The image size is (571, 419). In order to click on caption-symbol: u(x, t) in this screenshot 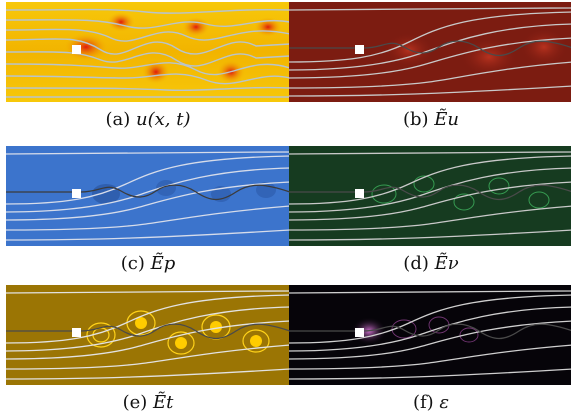, I will do `click(163, 119)`.